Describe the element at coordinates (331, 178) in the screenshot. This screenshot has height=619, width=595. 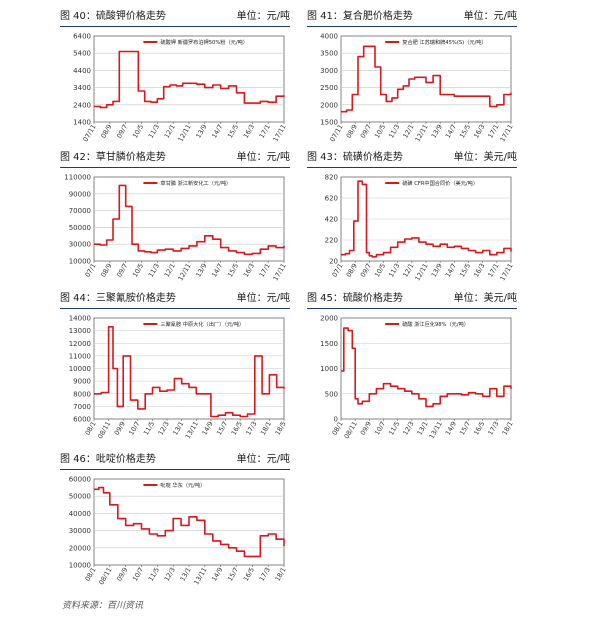
I see `y-tick-label: 820` at that location.